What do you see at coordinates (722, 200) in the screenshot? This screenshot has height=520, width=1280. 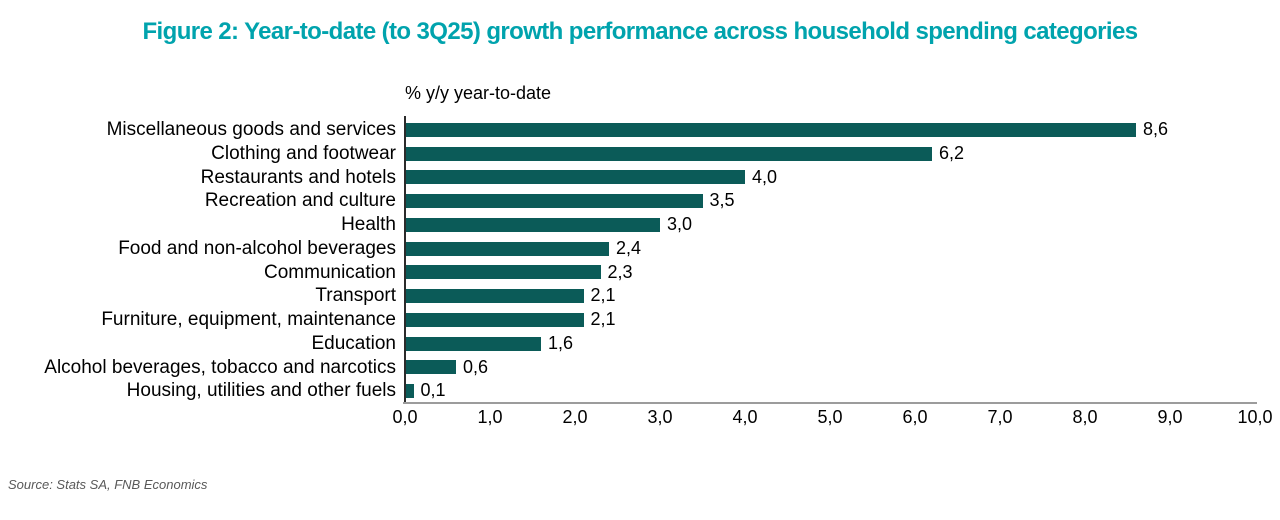 I see `value-label: 3,5` at bounding box center [722, 200].